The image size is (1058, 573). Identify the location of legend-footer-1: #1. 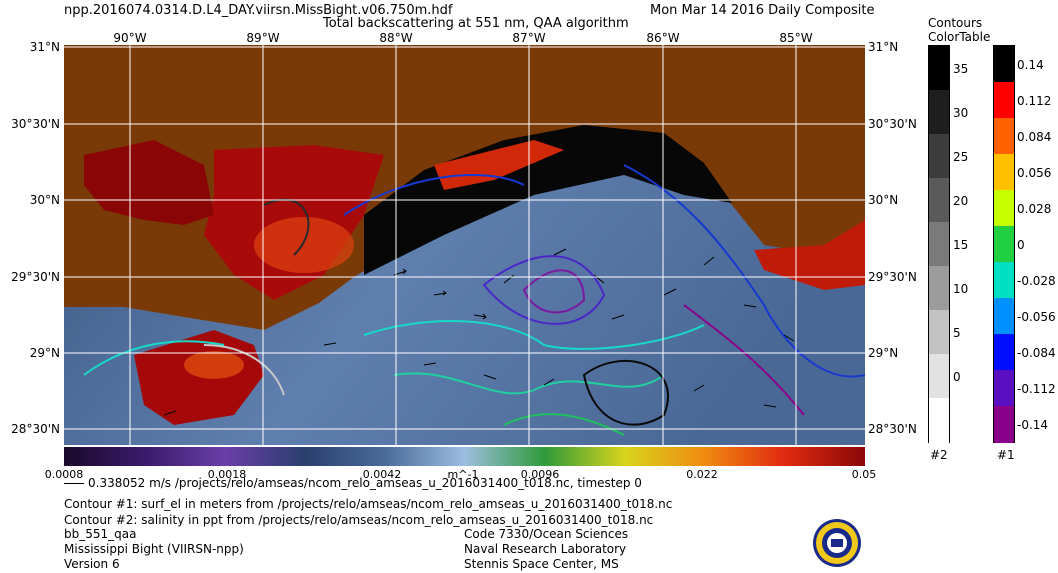
(1006, 455).